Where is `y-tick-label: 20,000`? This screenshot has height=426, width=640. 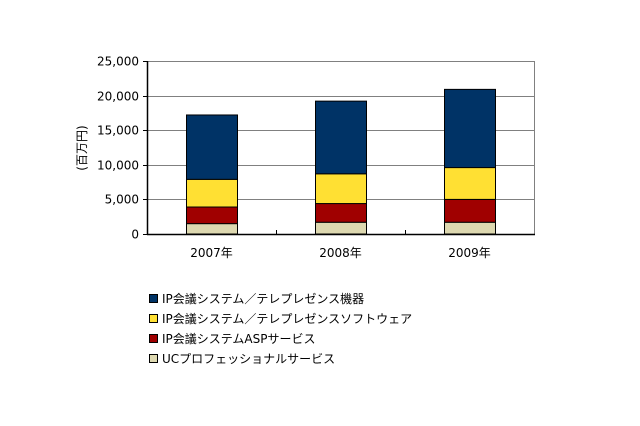
y-tick-label: 20,000 is located at coordinates (118, 97).